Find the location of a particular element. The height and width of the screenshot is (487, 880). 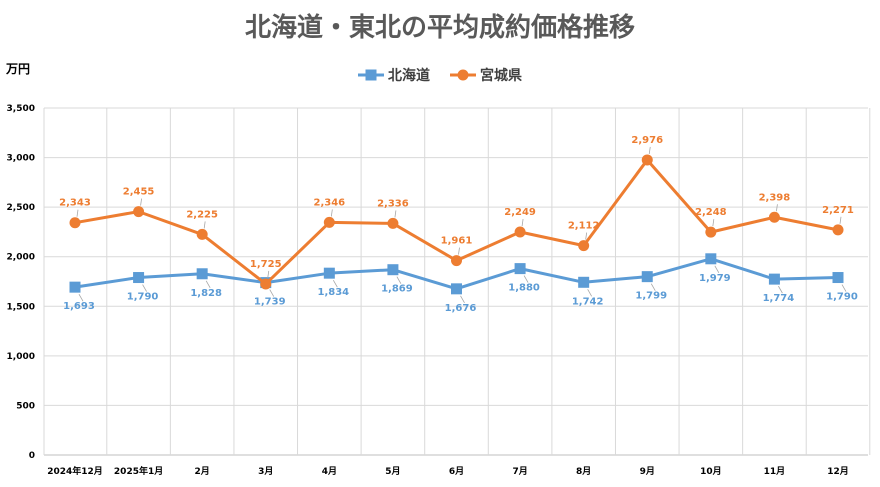

data-label: 2,976 is located at coordinates (647, 140).